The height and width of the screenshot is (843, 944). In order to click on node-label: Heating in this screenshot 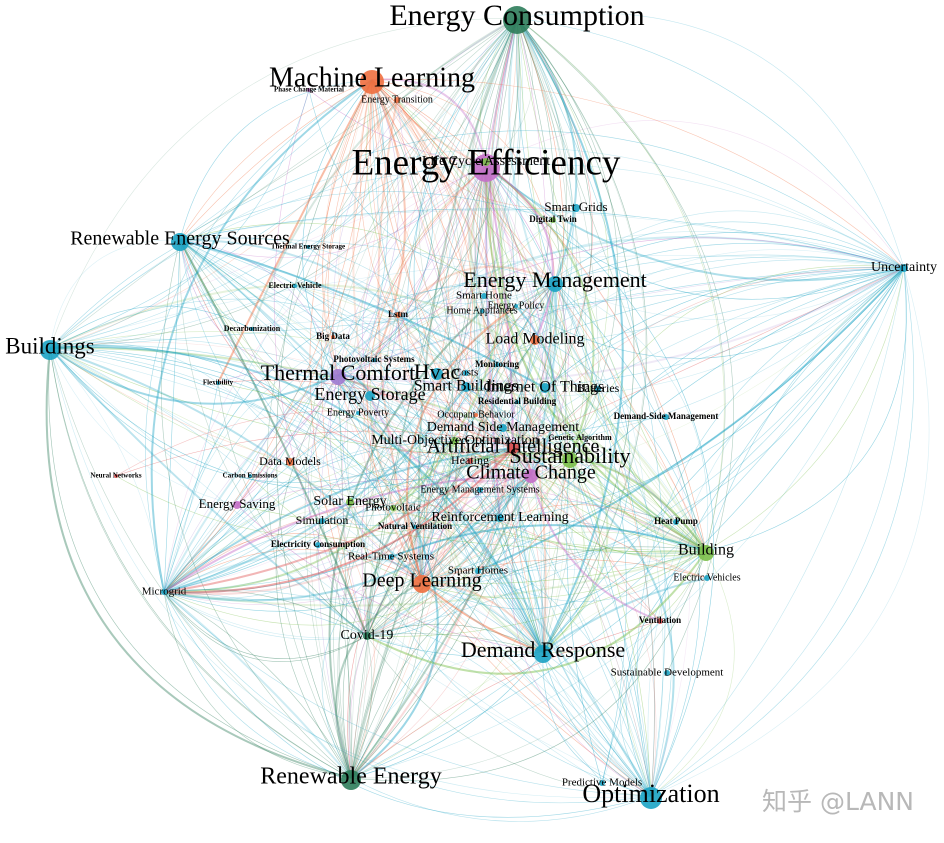, I will do `click(470, 460)`.